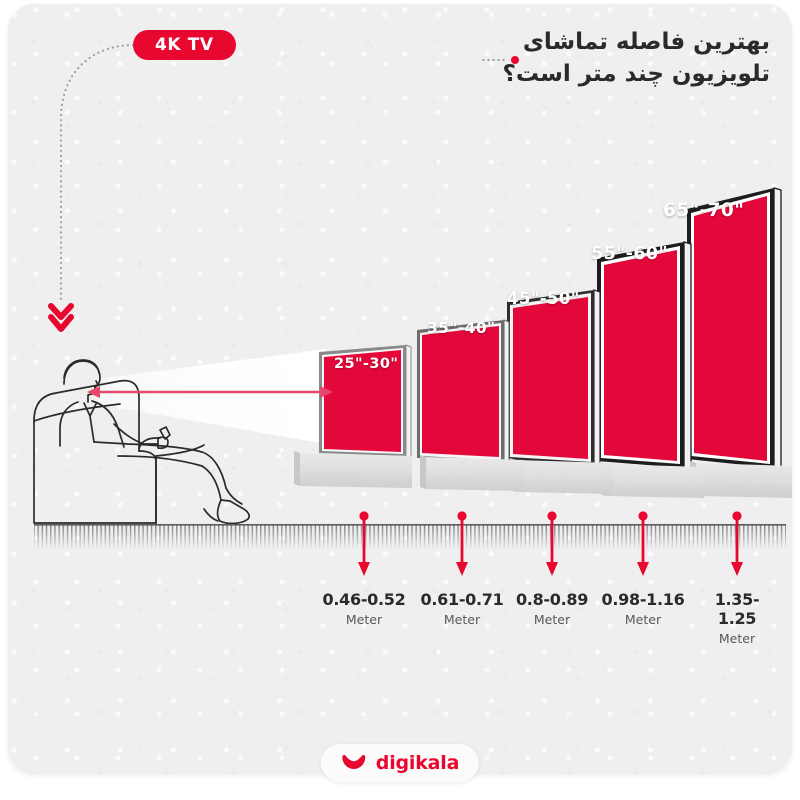 The height and width of the screenshot is (800, 800). What do you see at coordinates (630, 254) in the screenshot?
I see `tv-size-label-55-60: 55"-60"` at bounding box center [630, 254].